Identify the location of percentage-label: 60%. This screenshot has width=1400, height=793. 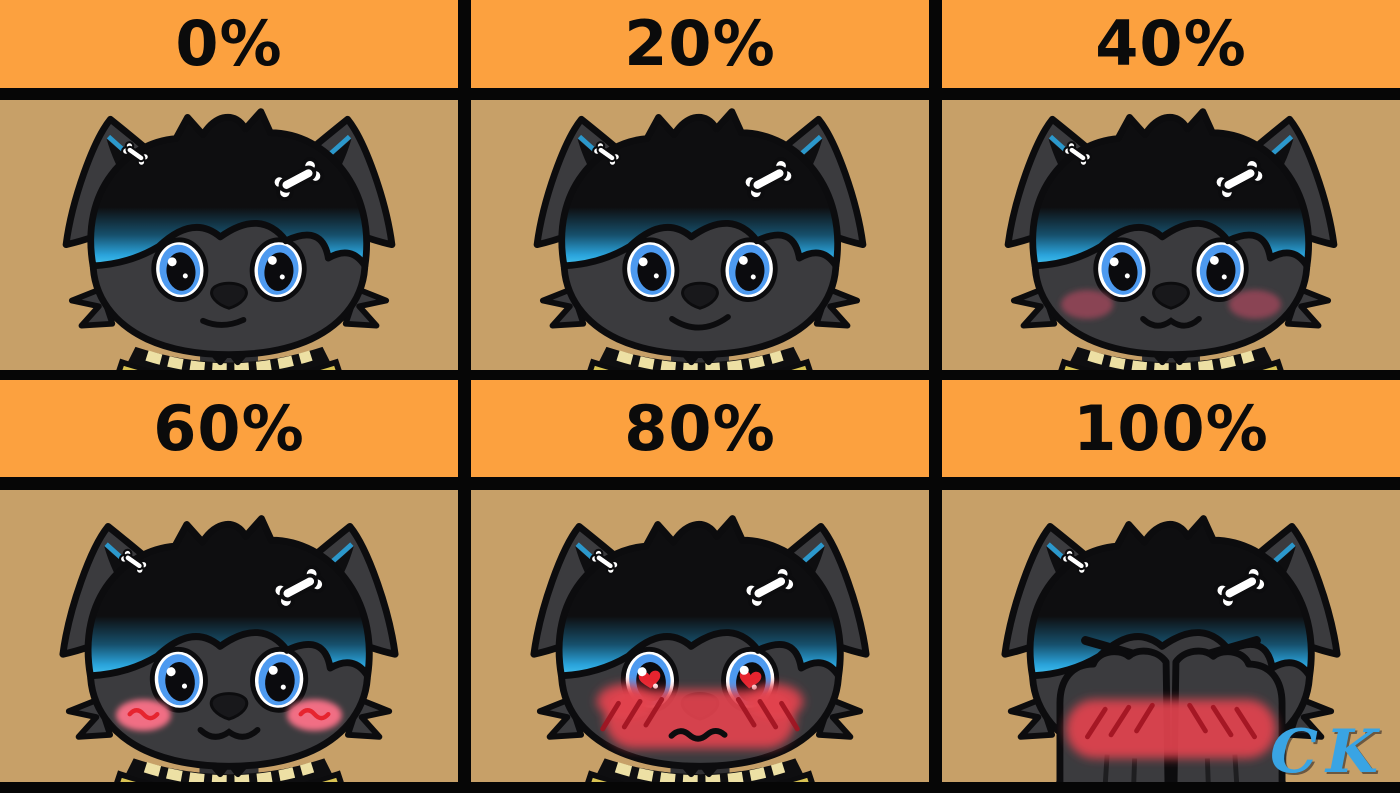
(229, 428).